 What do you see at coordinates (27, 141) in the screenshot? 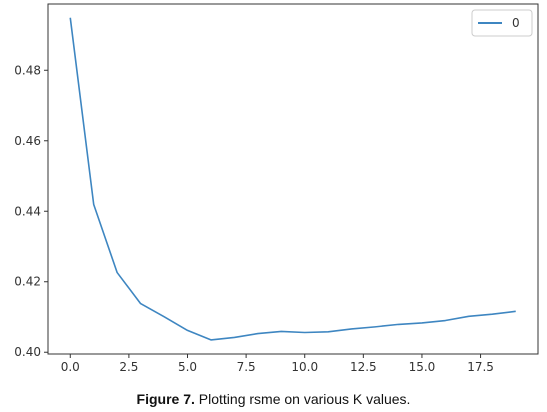
I see `y-tick-label: 0.46` at bounding box center [27, 141].